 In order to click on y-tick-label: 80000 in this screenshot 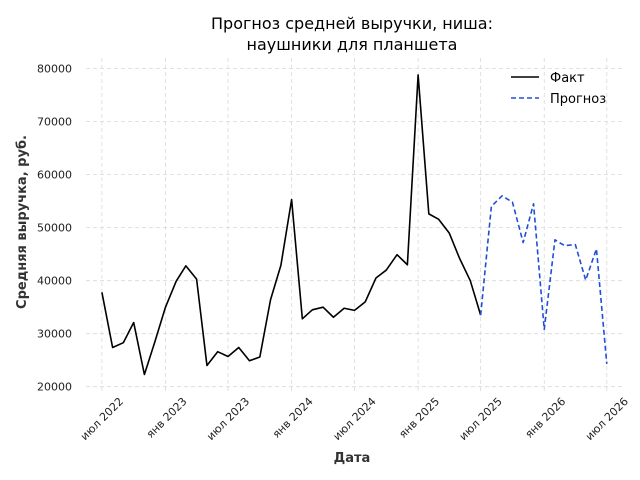, I will do `click(54, 69)`.